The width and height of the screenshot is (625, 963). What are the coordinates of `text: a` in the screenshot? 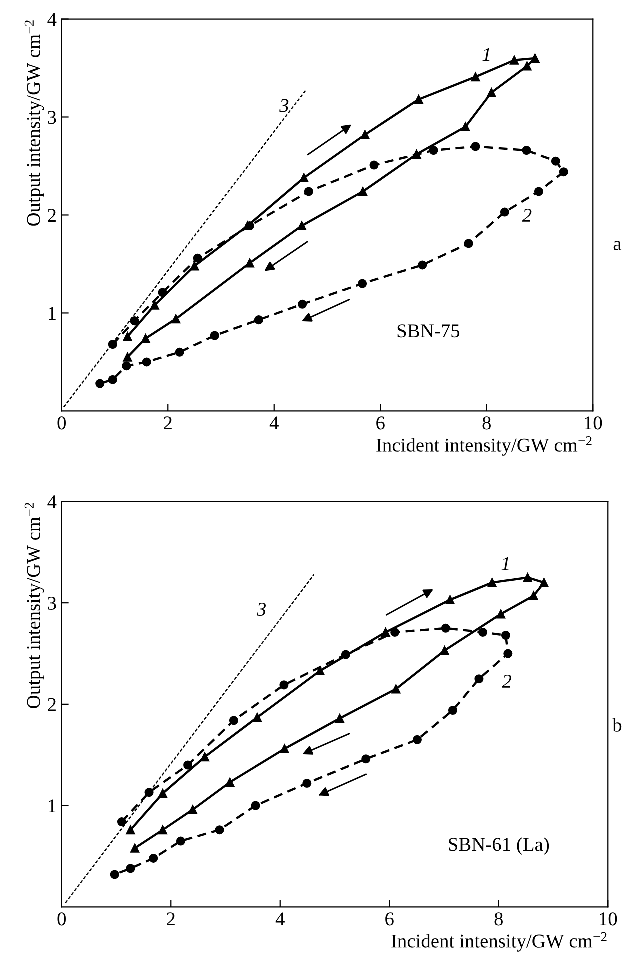 It's located at (618, 245).